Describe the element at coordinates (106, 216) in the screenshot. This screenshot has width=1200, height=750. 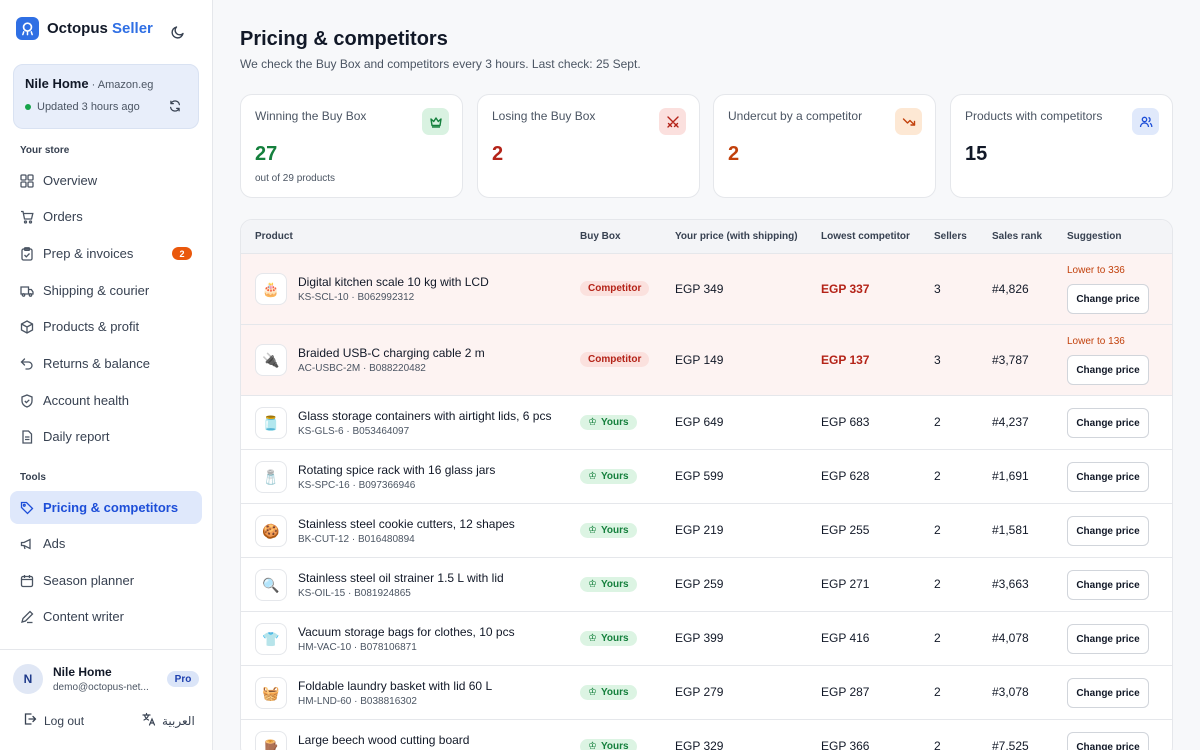
I see `sidebar-item-orders: Orders` at that location.